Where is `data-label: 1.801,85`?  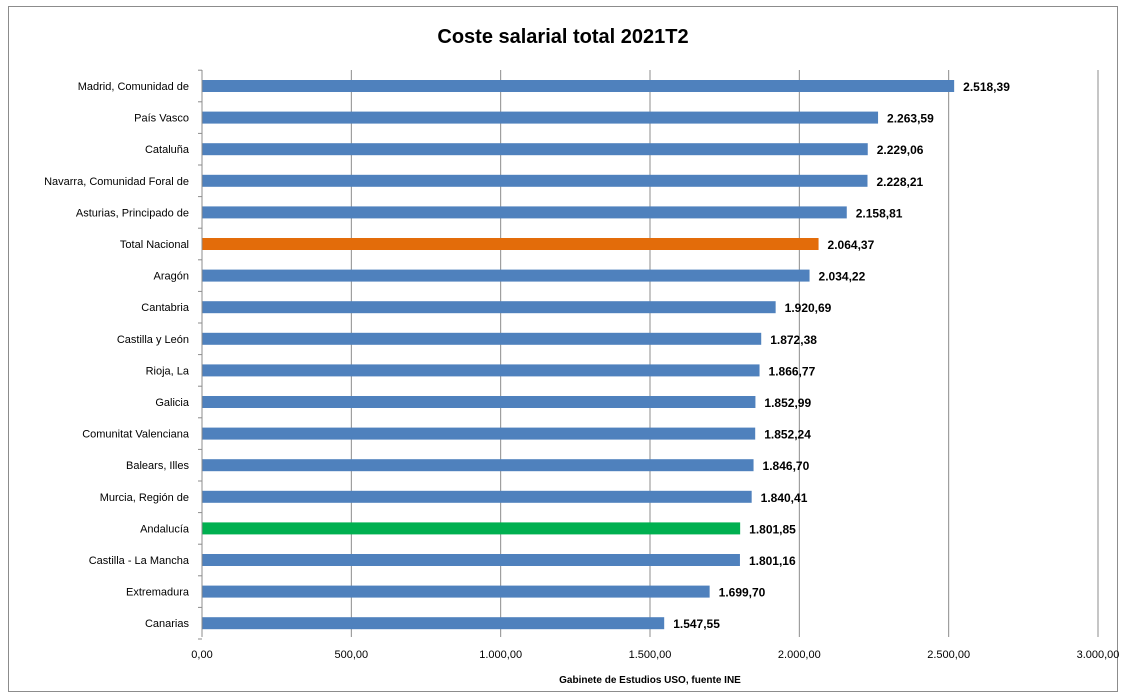 data-label: 1.801,85 is located at coordinates (772, 529).